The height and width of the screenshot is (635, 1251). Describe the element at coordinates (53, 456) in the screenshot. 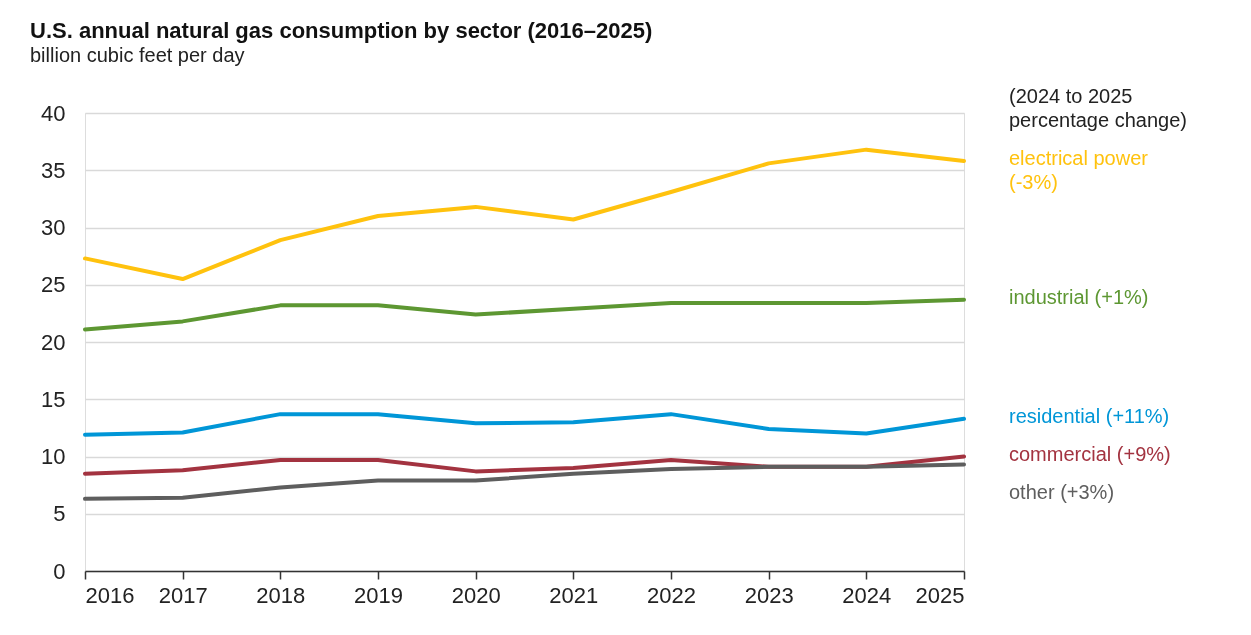

I see `y-tick-label: 10` at that location.